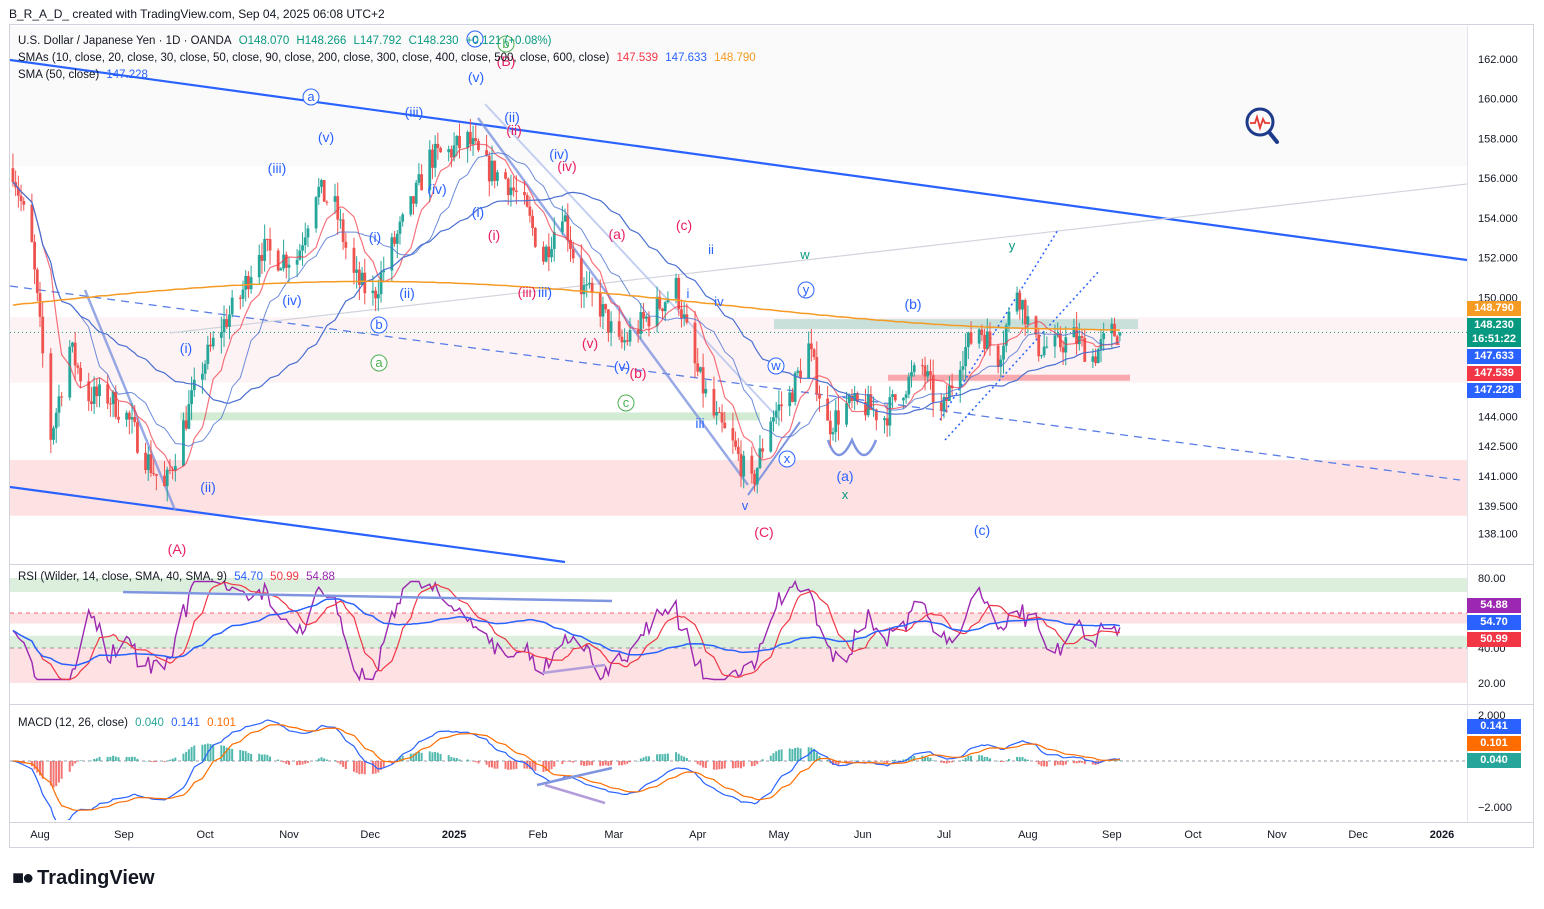 The width and height of the screenshot is (1544, 909). What do you see at coordinates (999, 325) in the screenshot?
I see `rising-channel-top` at bounding box center [999, 325].